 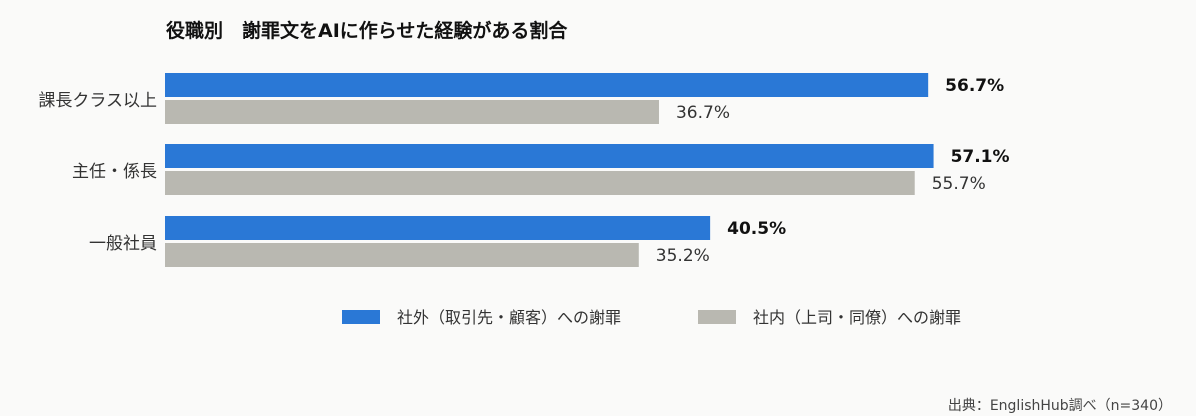 I want to click on value-label: 35.2%, so click(x=683, y=256).